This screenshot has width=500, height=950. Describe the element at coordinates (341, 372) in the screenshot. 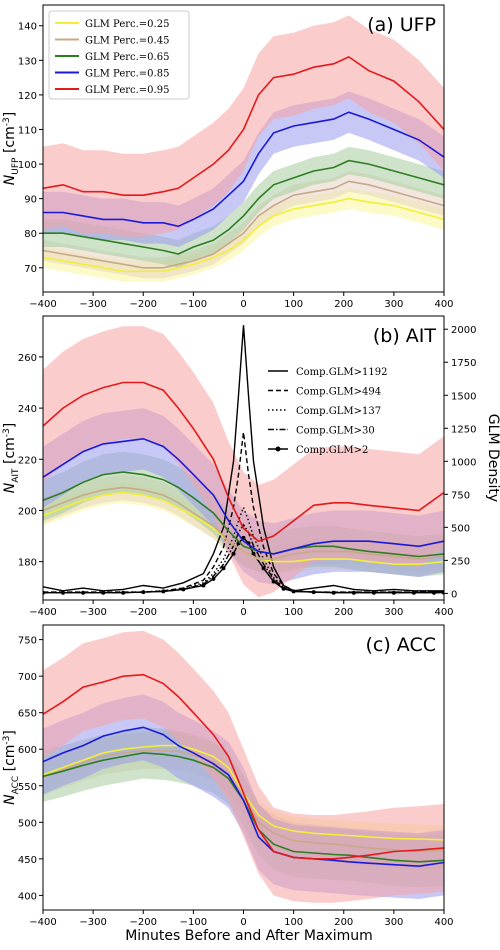

I see `density-legend-label: Comp.GLM>1192` at that location.